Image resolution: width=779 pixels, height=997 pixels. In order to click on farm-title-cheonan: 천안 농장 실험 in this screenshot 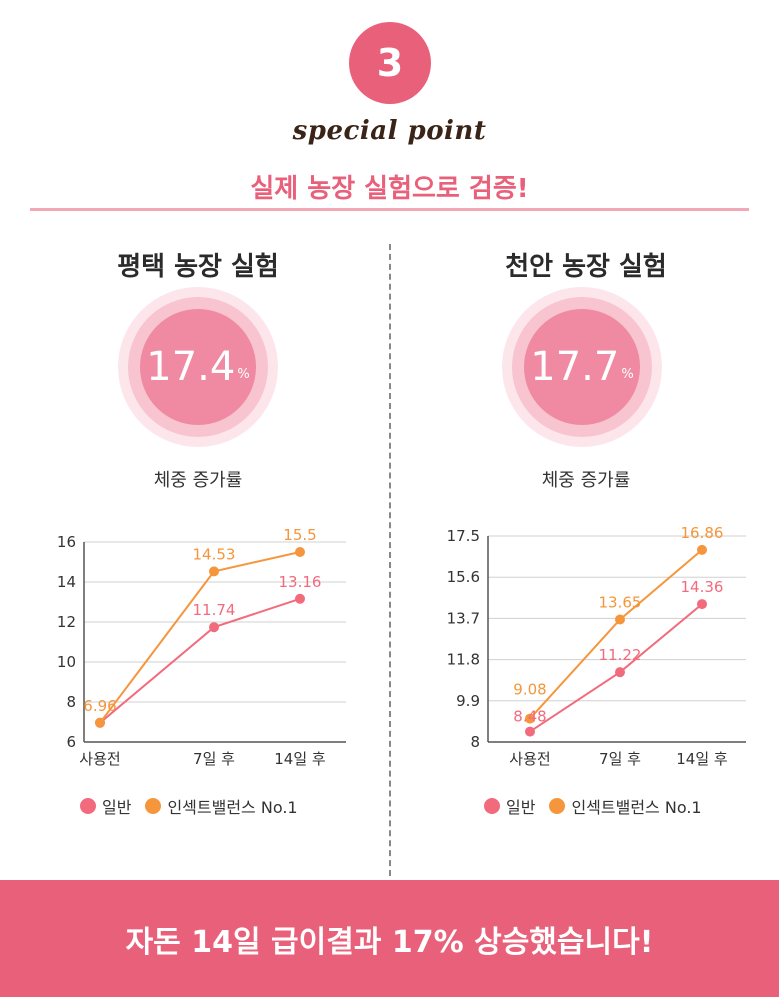, I will do `click(586, 267)`.